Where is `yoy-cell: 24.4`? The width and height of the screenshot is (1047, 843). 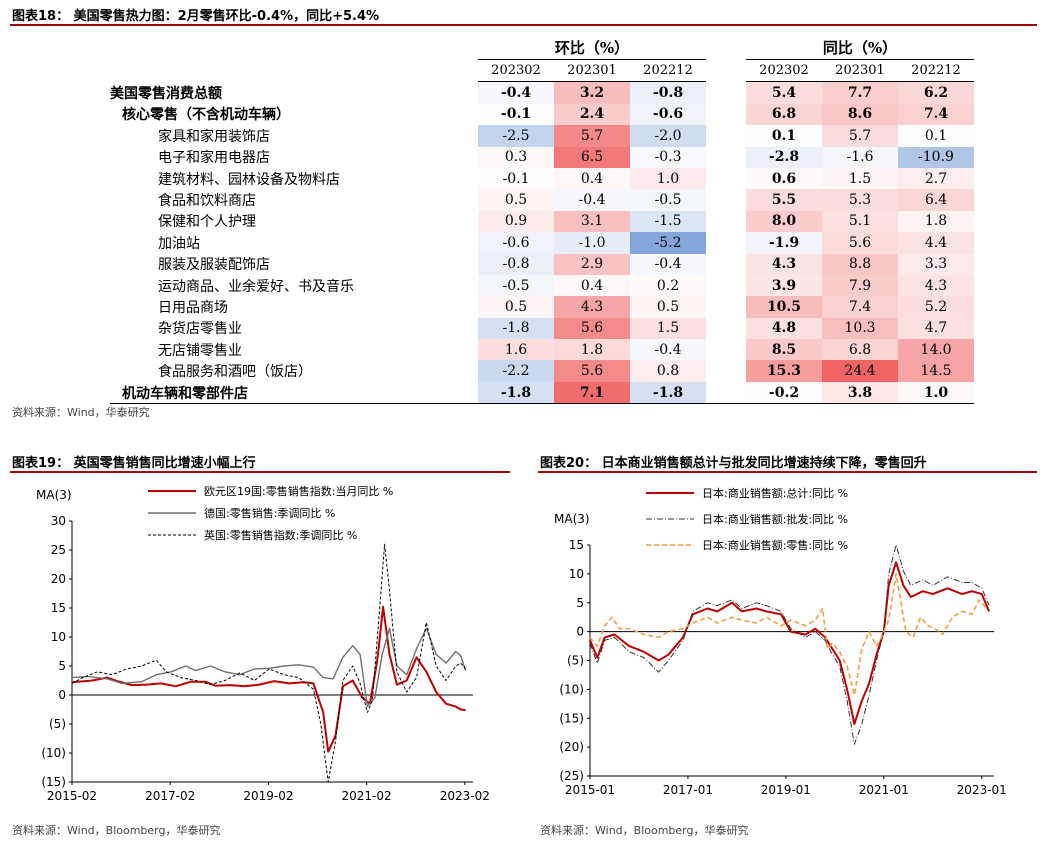
yoy-cell: 24.4 is located at coordinates (860, 371).